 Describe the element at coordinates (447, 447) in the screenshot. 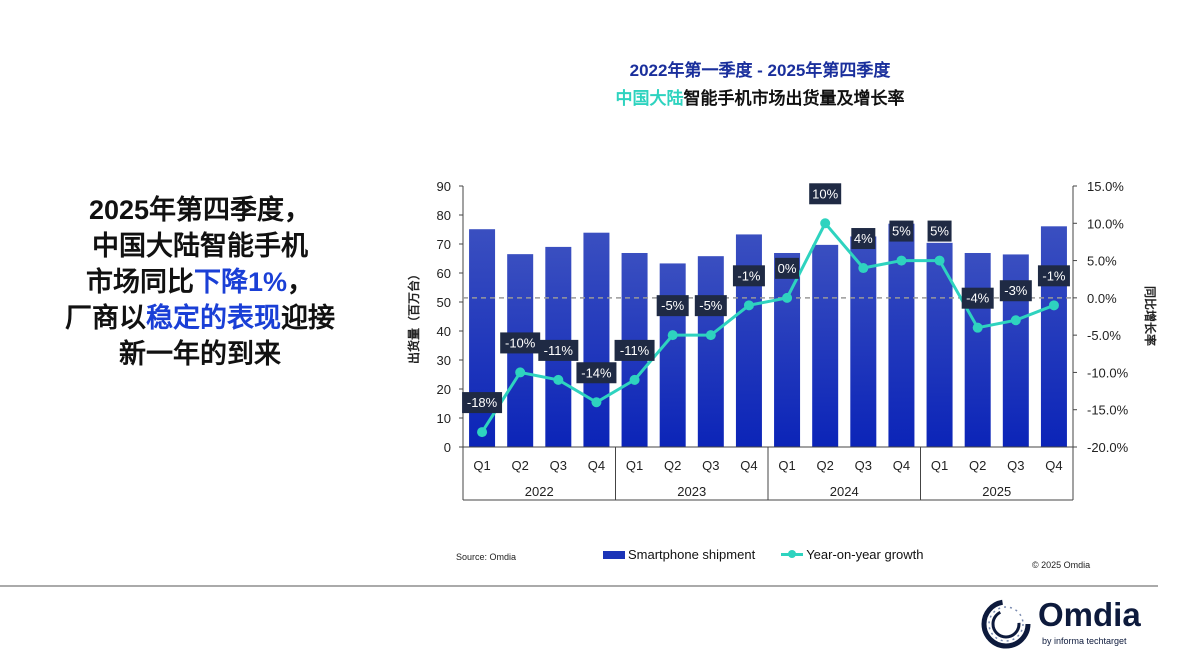

I see `y-tick-label: 0` at that location.